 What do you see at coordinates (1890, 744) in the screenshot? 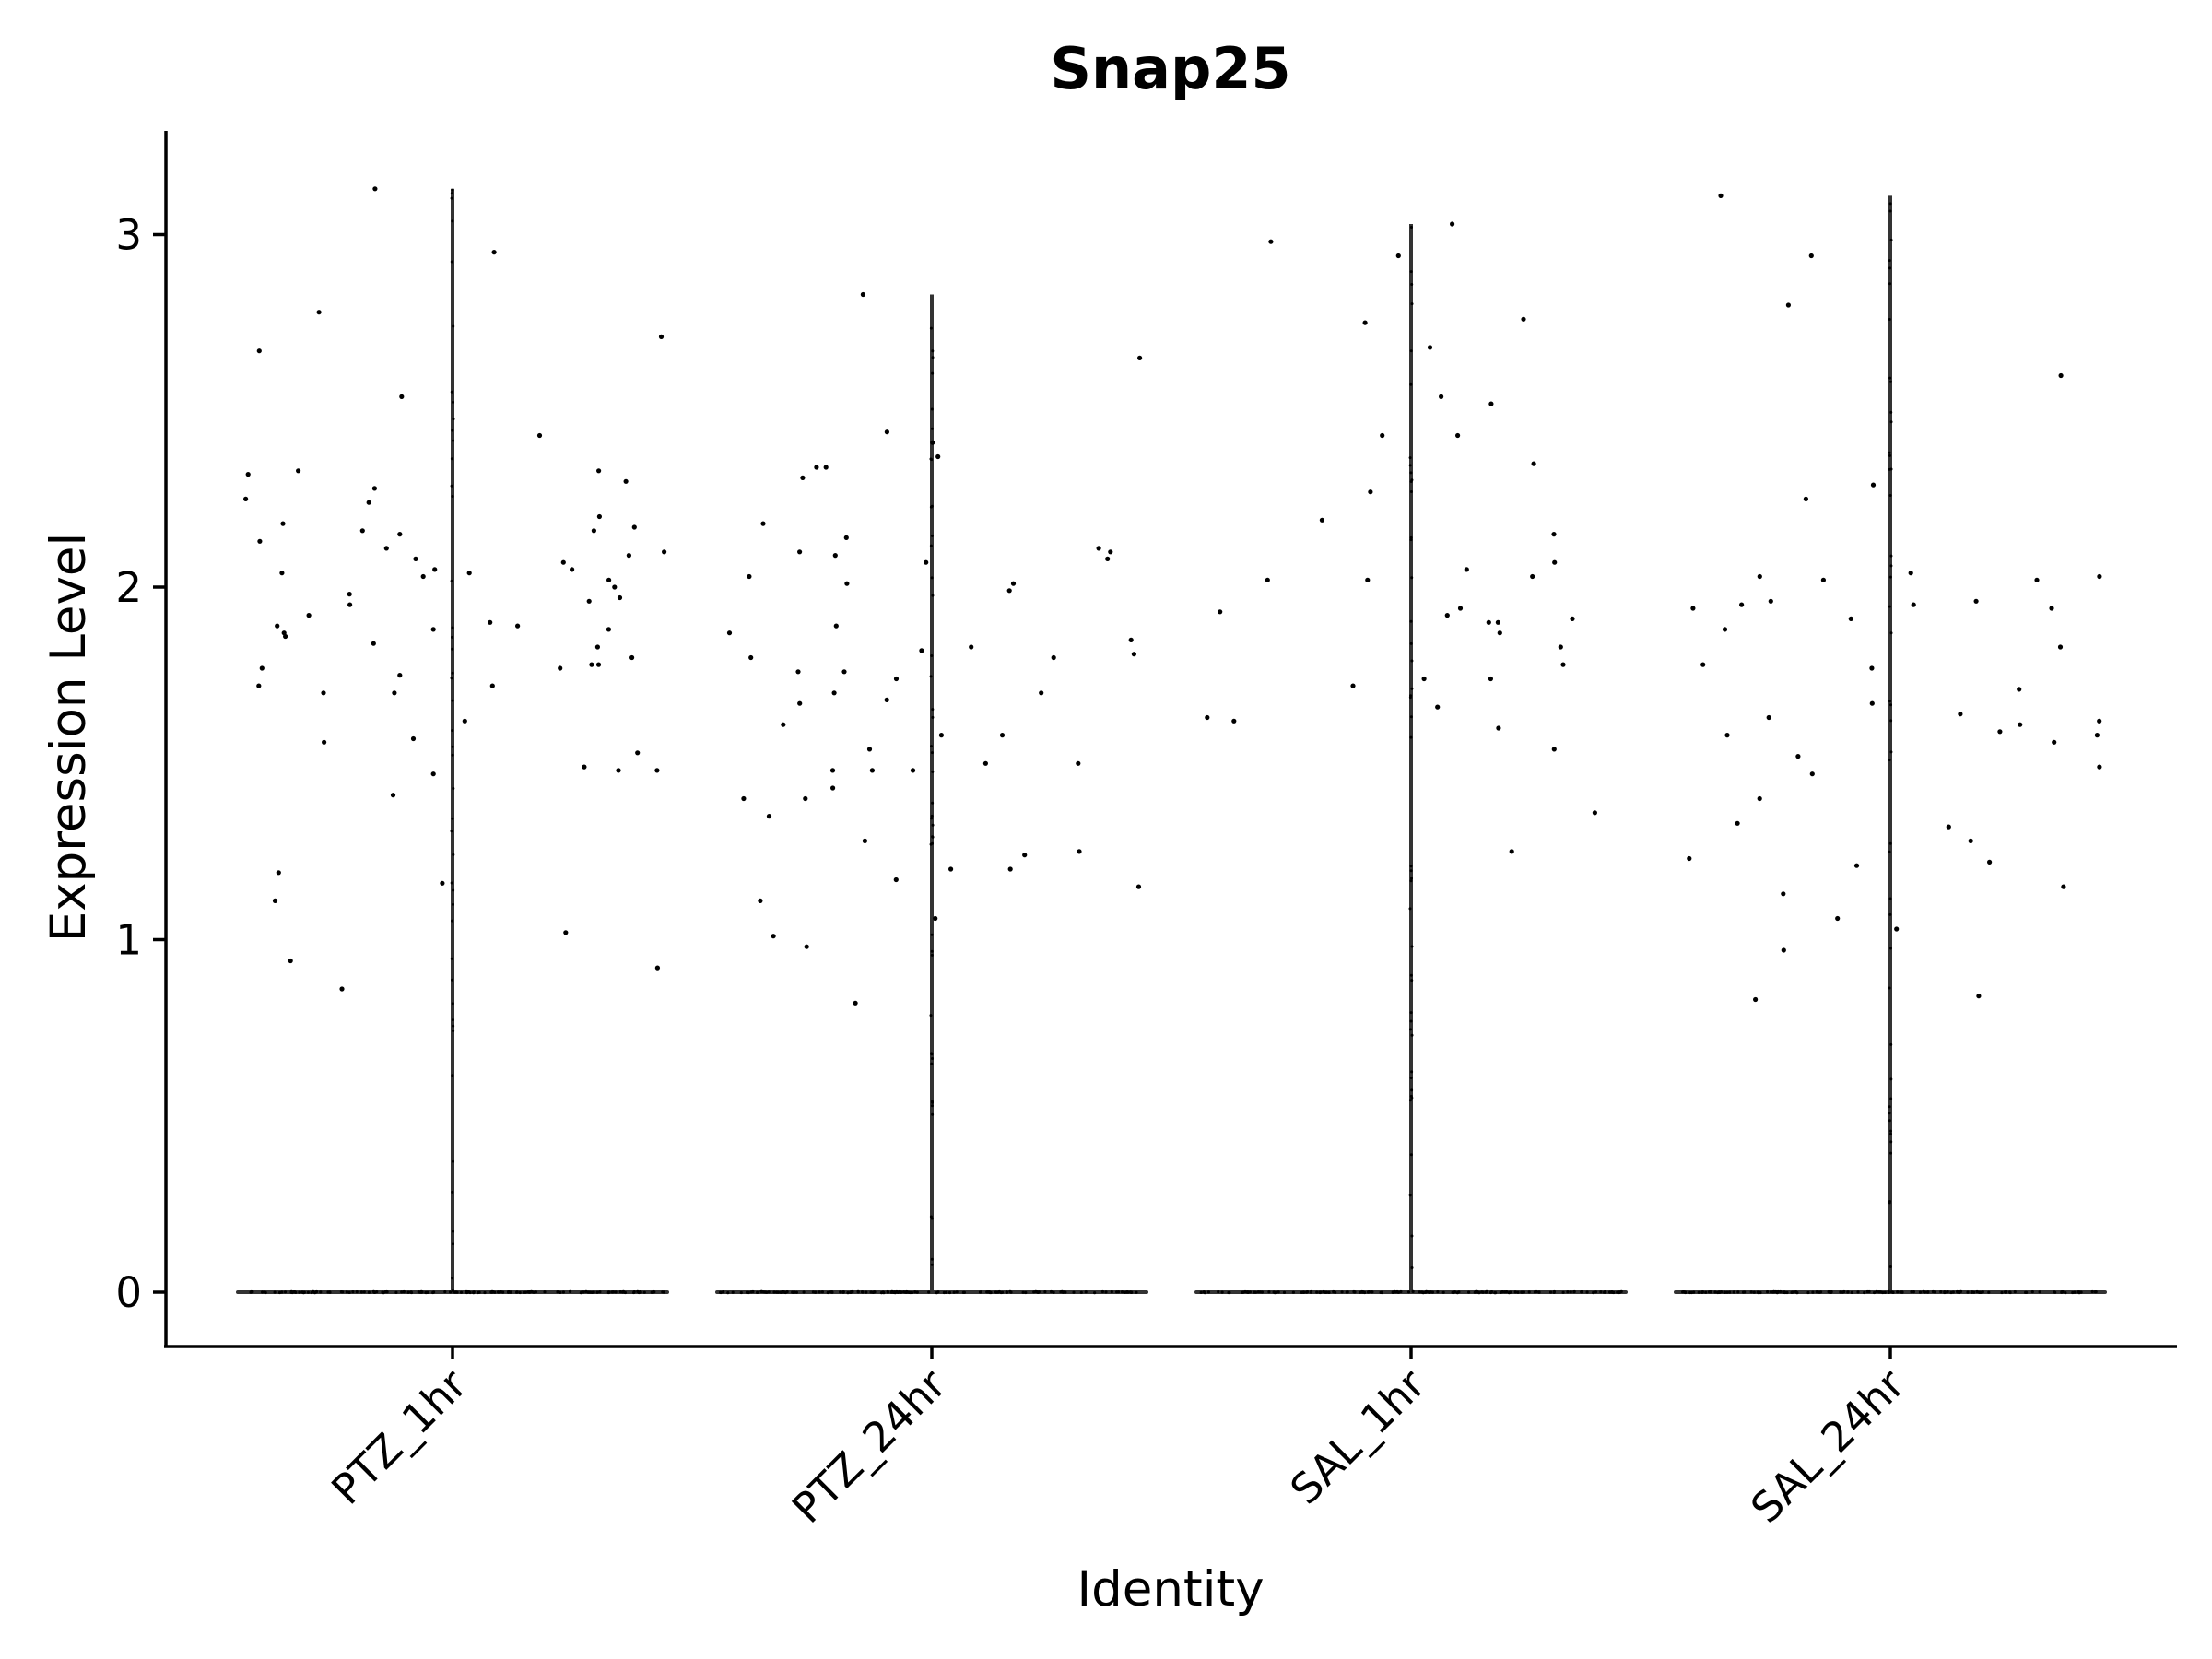
I see `violin-group-sal-24hr` at bounding box center [1890, 744].